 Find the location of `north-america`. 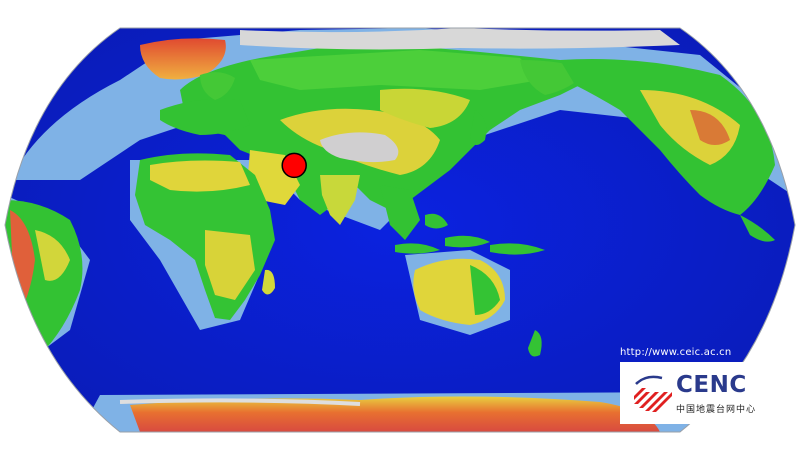

north-america is located at coordinates (667, 137).